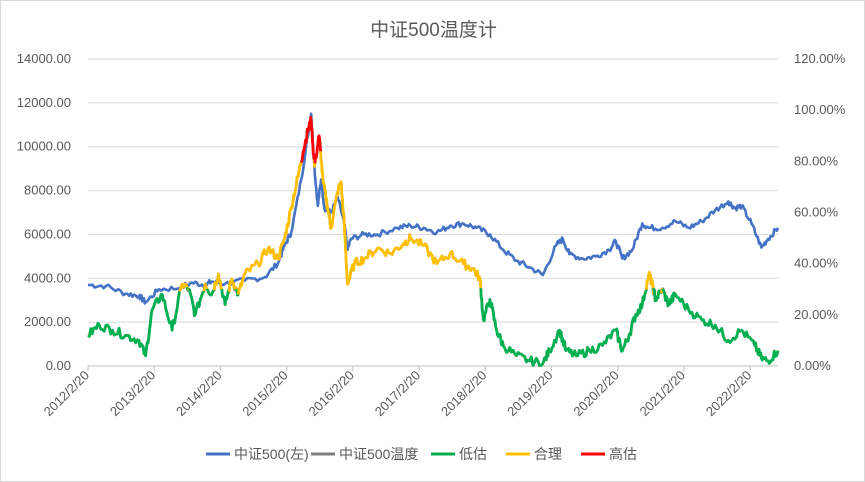 The height and width of the screenshot is (482, 865). I want to click on legend: 中证500(左) 中证500温度 低估 合理 高估, so click(421, 454).